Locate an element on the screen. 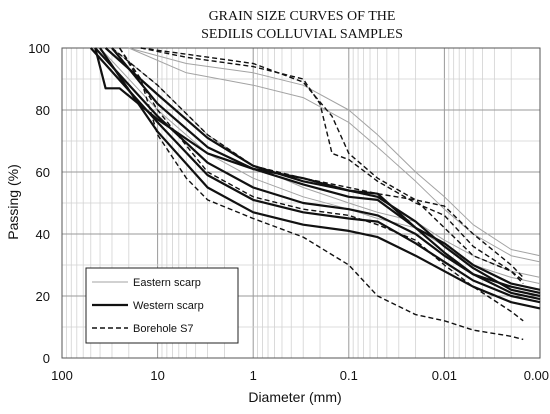 The height and width of the screenshot is (414, 550). x-tick-label: 100 is located at coordinates (62, 375).